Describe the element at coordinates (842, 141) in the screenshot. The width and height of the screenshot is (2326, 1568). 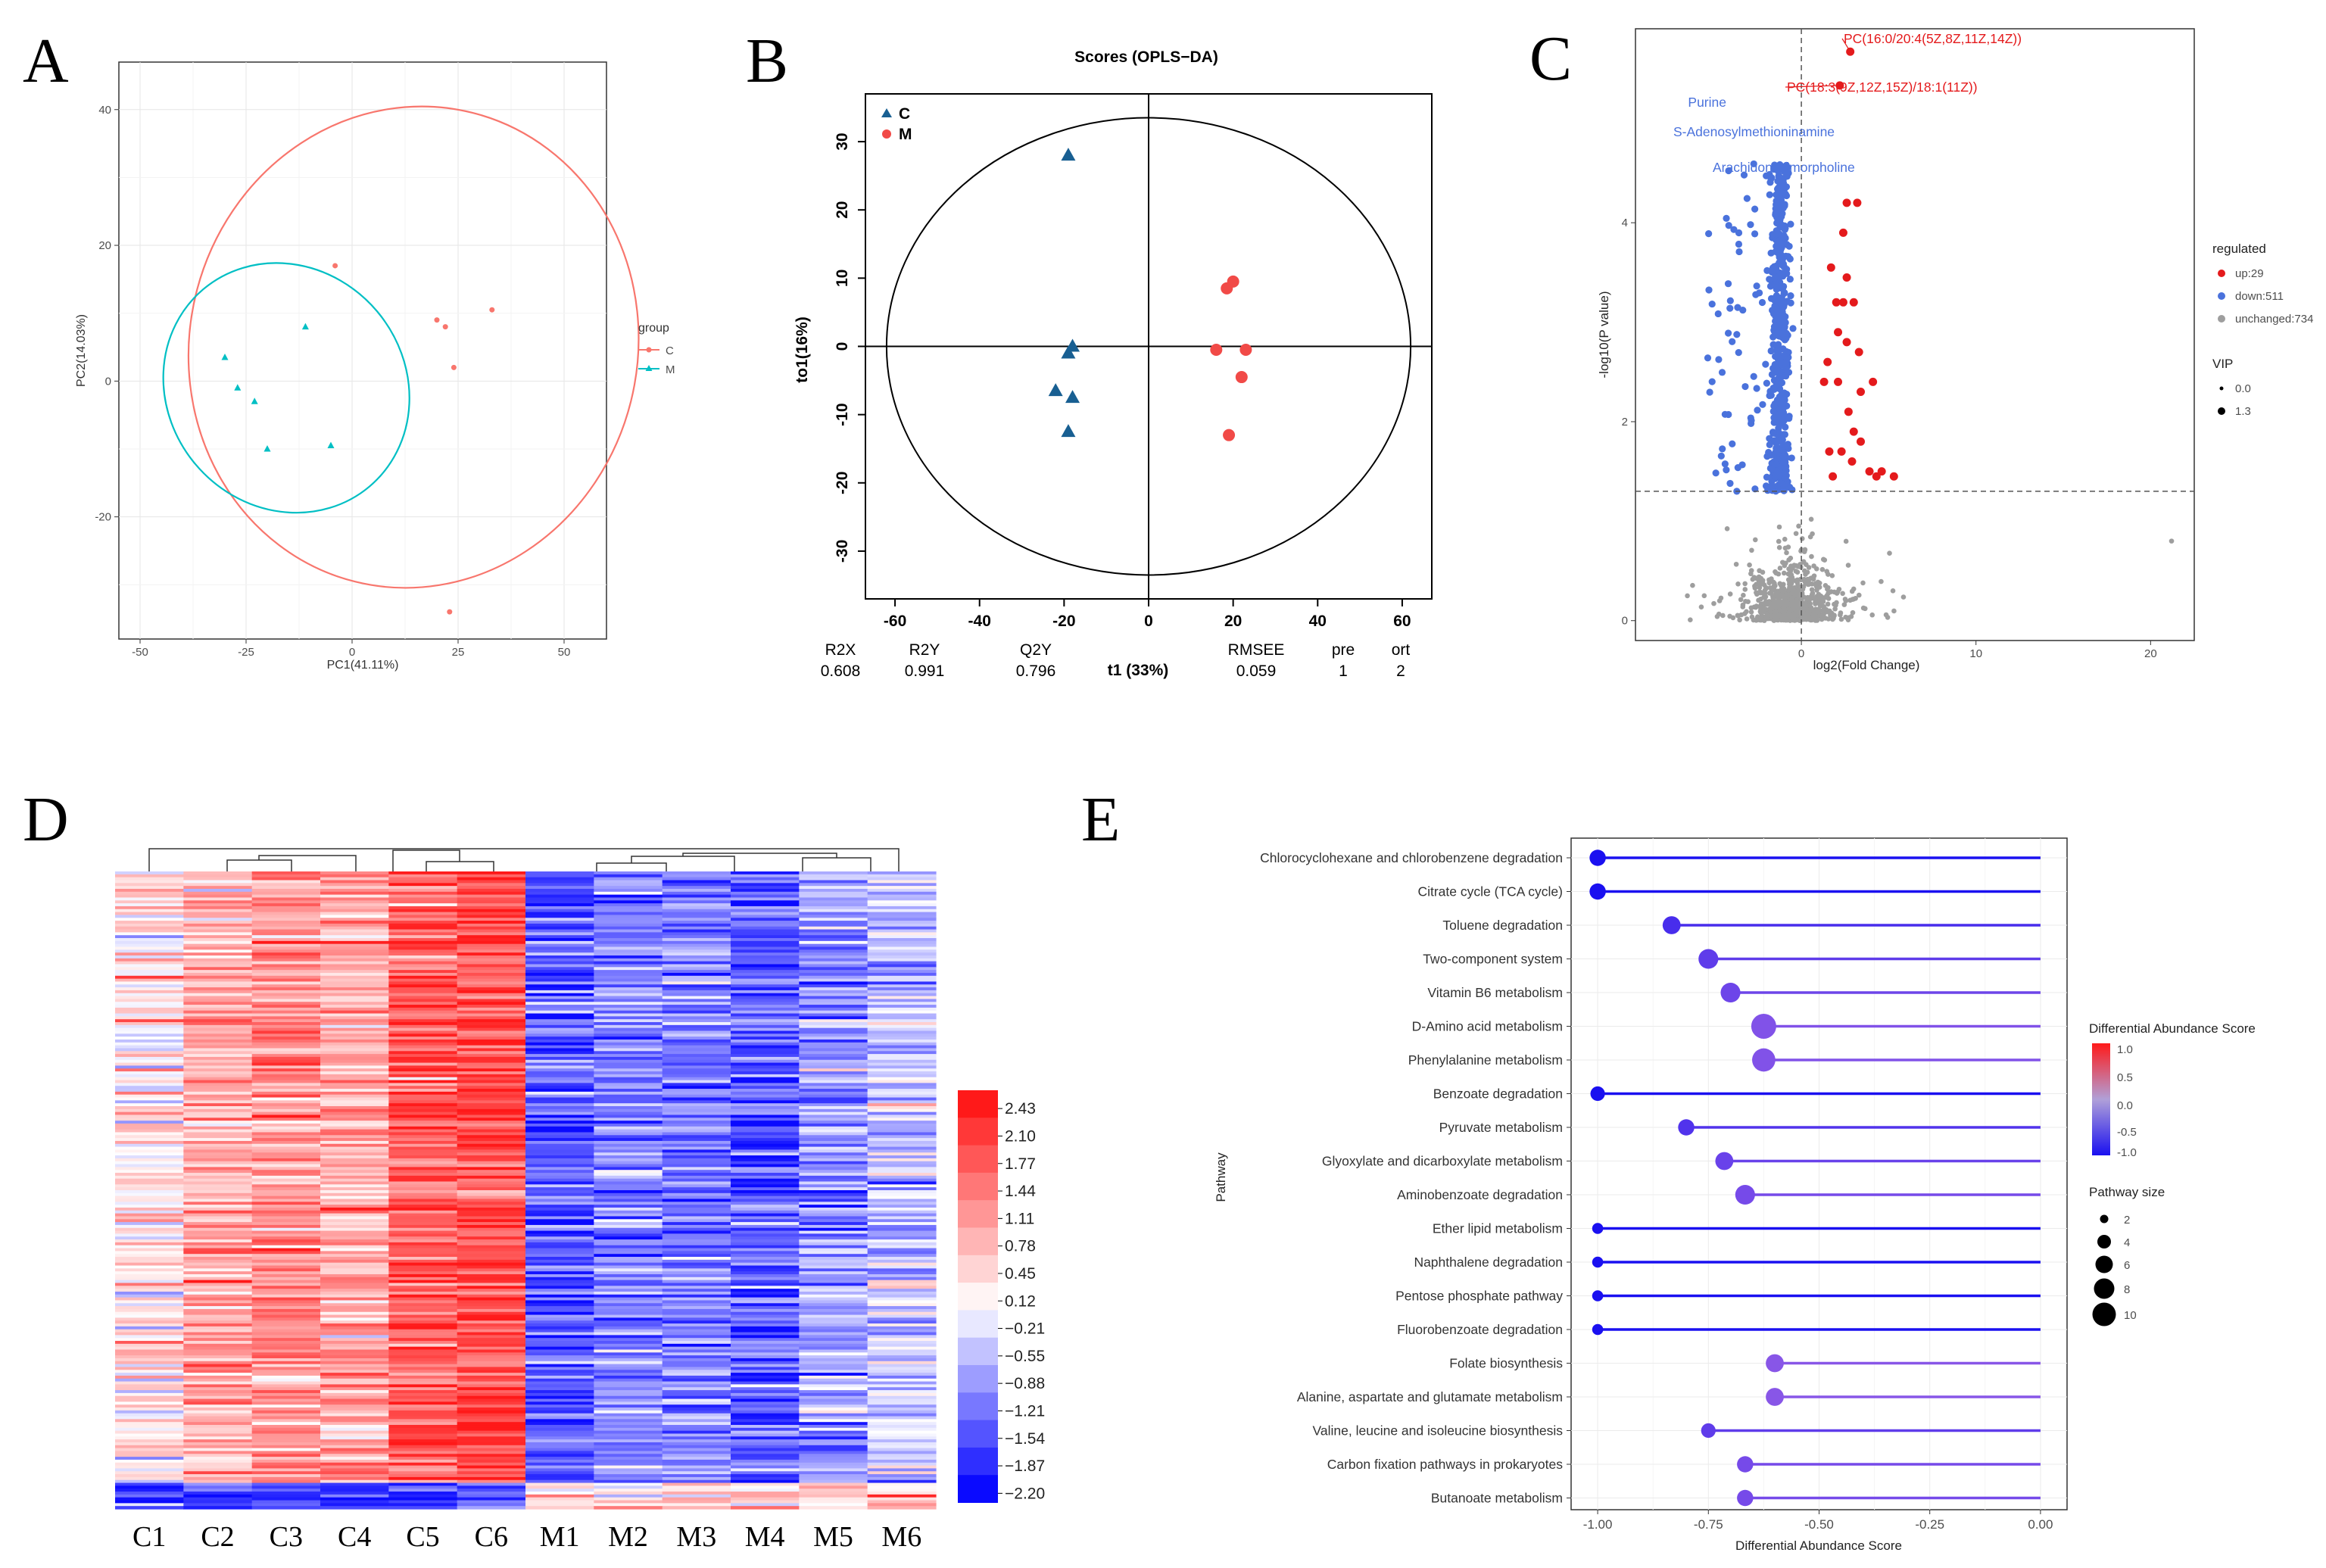
I see `y-tick-label: 30` at that location.